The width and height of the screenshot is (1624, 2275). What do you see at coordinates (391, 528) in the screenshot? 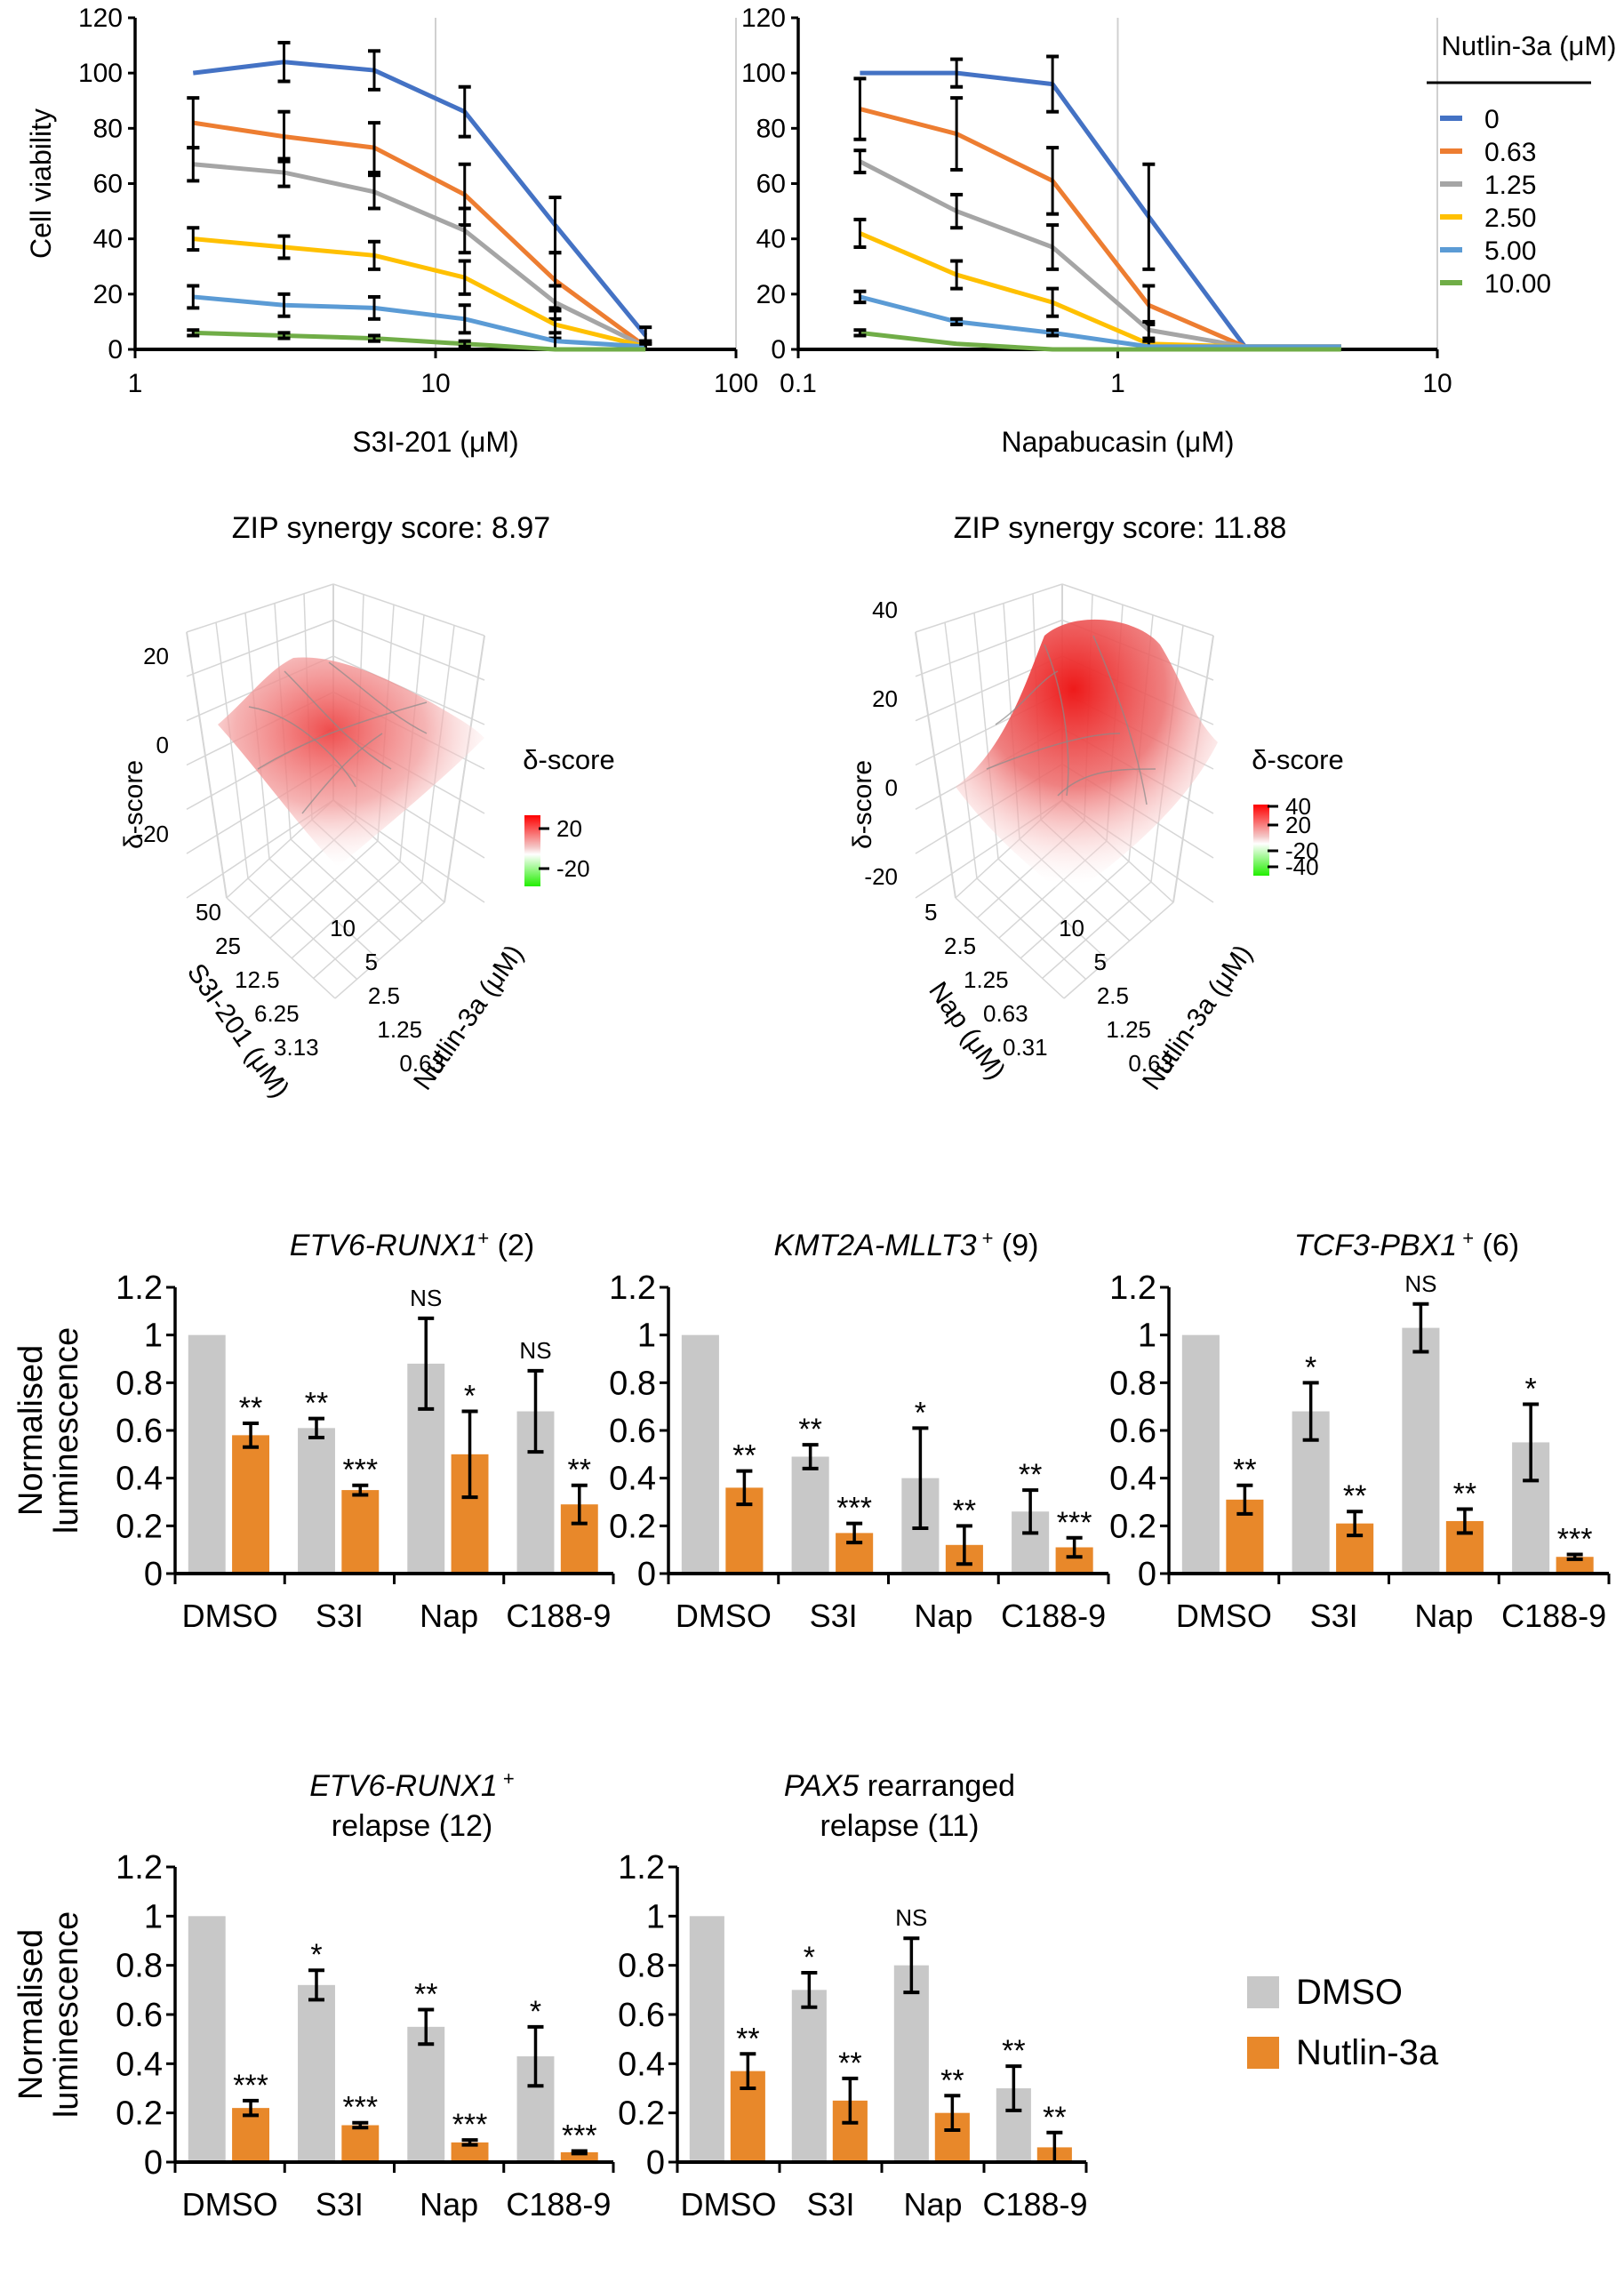
I see `surface-title: ZIP synergy score: 8.97` at bounding box center [391, 528].